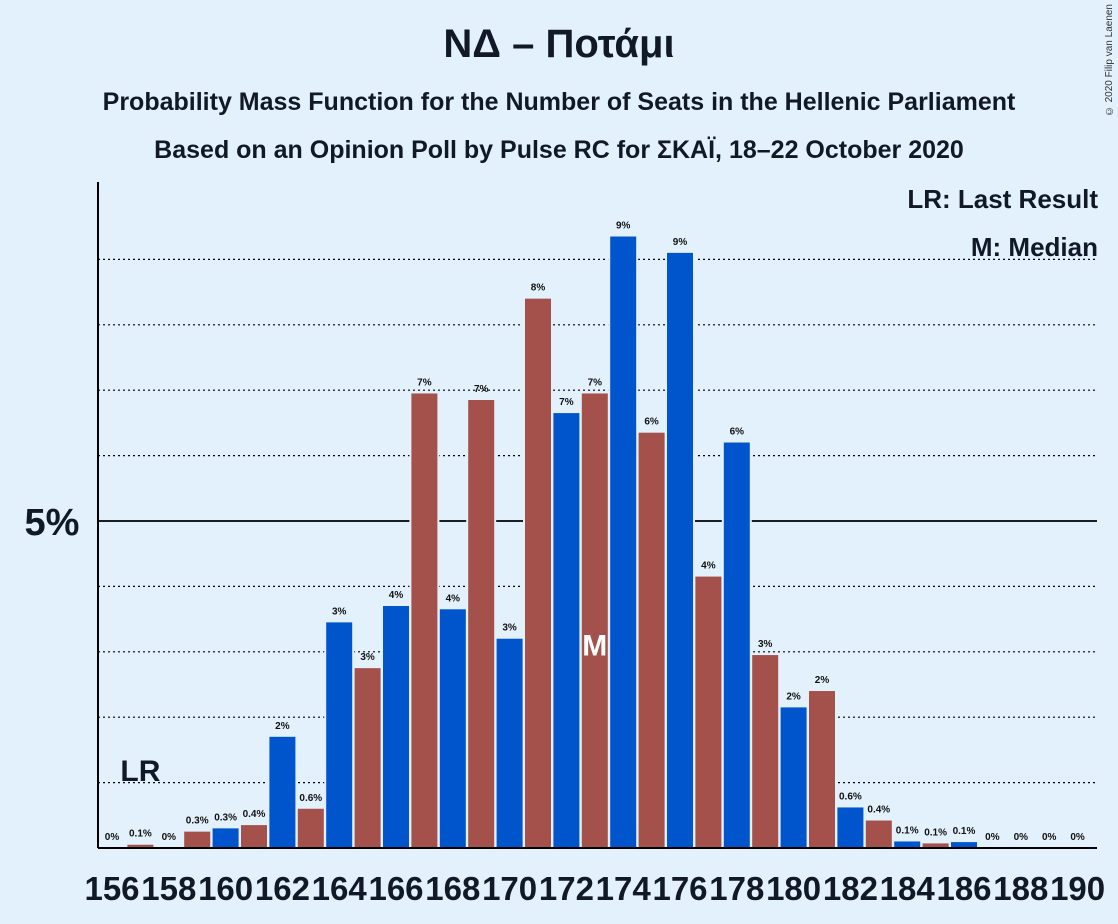 This screenshot has height=924, width=1118. What do you see at coordinates (793, 888) in the screenshot?
I see `x-tick-label: 180` at bounding box center [793, 888].